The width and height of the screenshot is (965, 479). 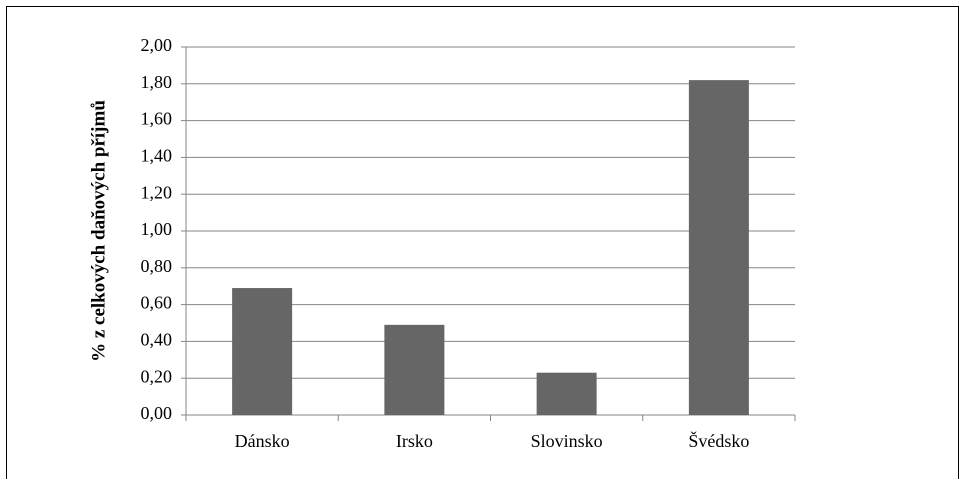 What do you see at coordinates (414, 441) in the screenshot?
I see `x-tick-label: Irsko` at bounding box center [414, 441].